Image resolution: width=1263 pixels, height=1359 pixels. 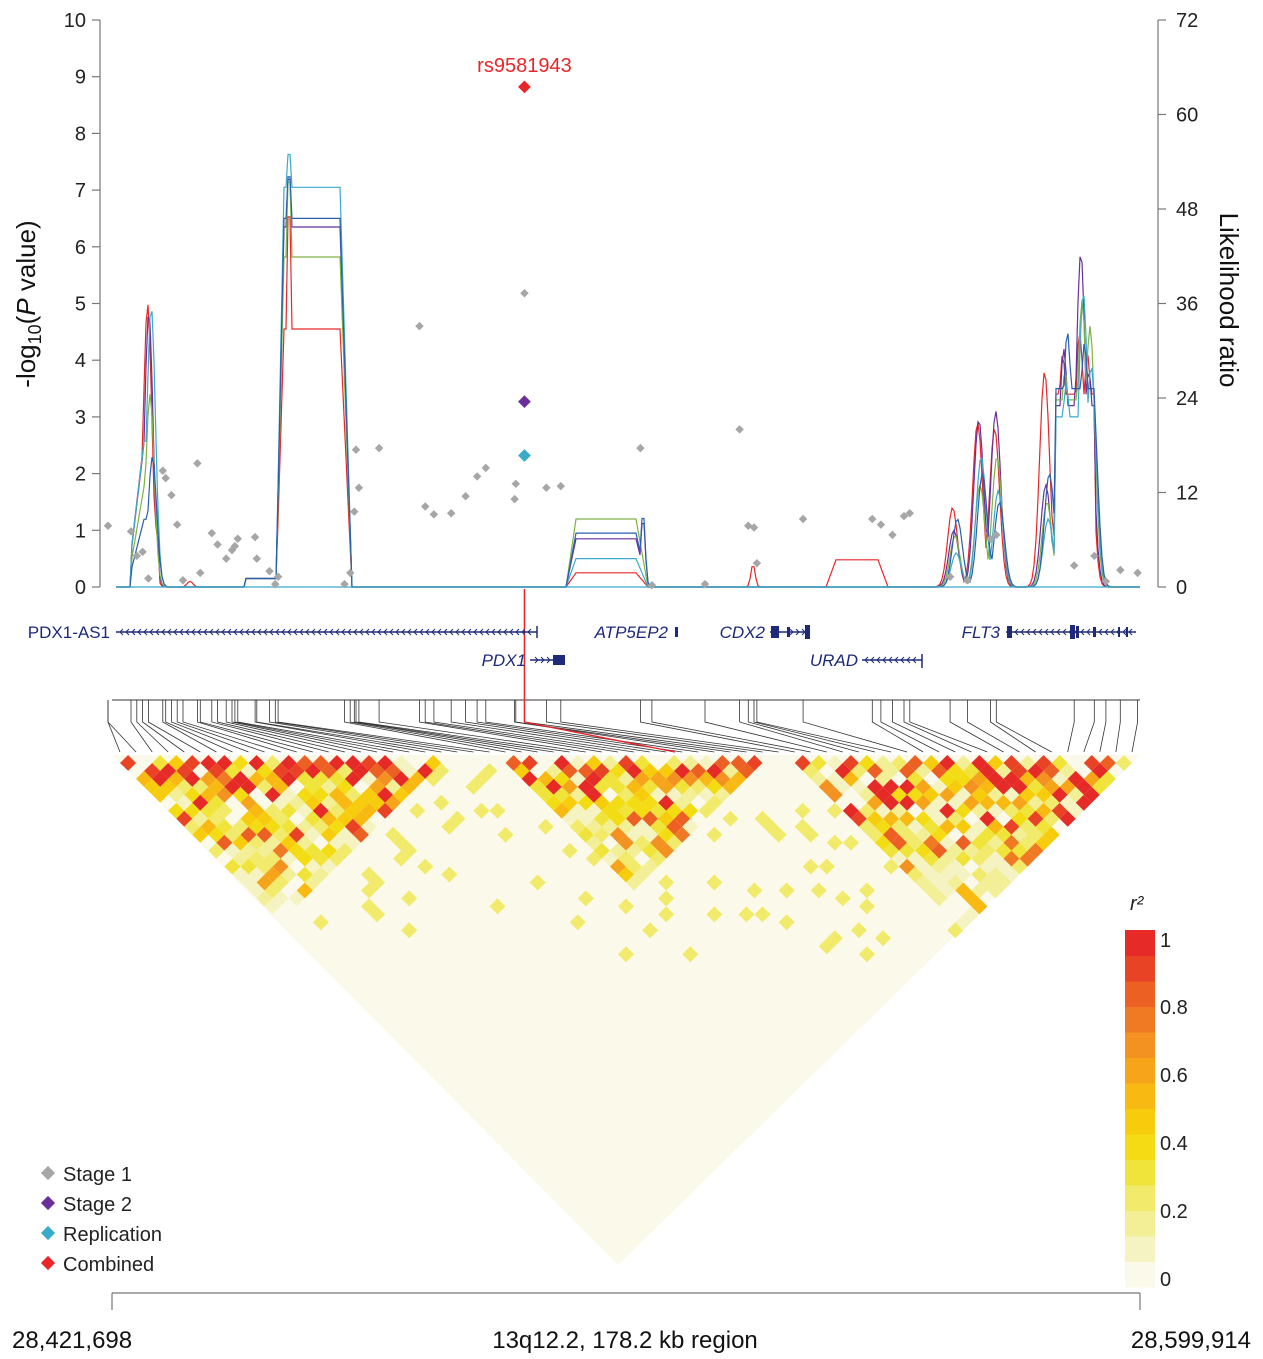 What do you see at coordinates (1187, 494) in the screenshot?
I see `right-tick-label: 12` at bounding box center [1187, 494].